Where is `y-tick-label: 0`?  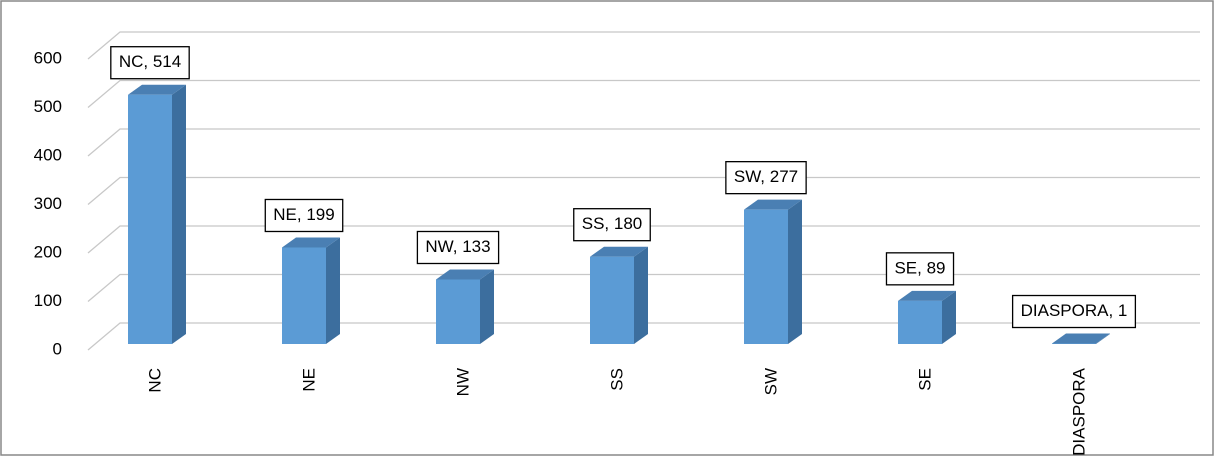
y-tick-label: 0 is located at coordinates (57, 348).